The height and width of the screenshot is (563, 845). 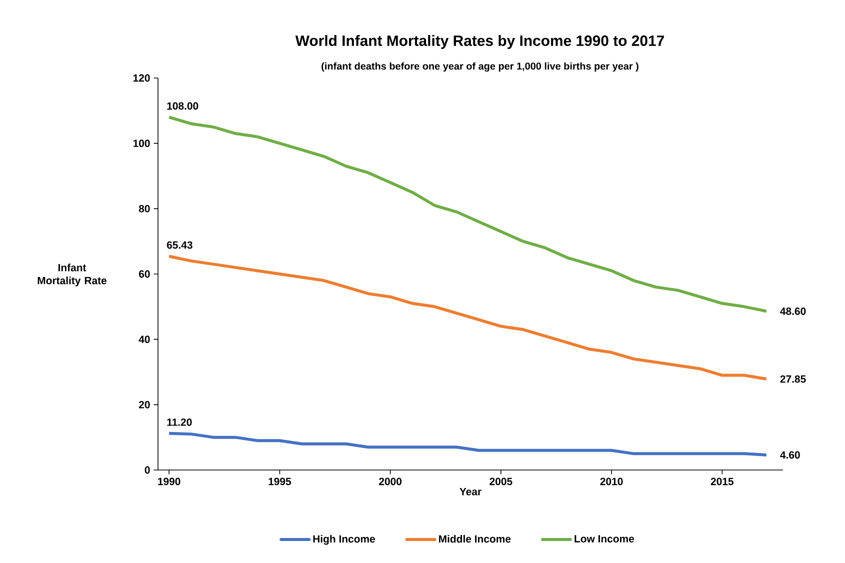 What do you see at coordinates (471, 492) in the screenshot?
I see `x-axis-title: Year` at bounding box center [471, 492].